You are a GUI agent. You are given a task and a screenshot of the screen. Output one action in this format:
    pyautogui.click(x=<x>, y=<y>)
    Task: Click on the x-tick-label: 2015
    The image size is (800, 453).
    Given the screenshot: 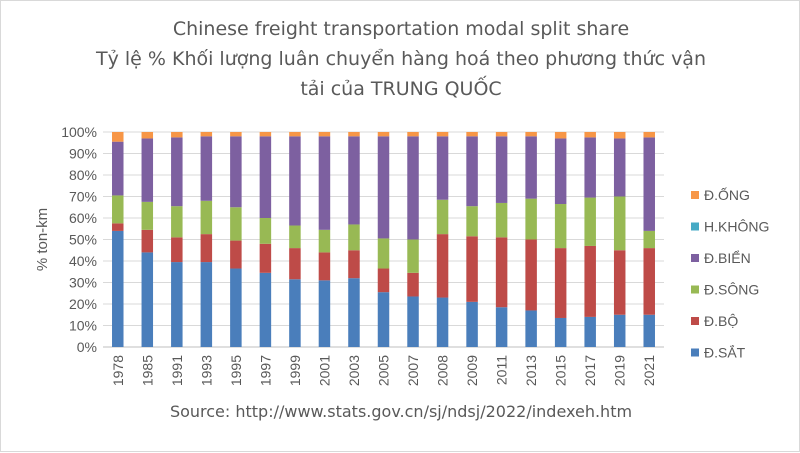 What is the action you would take?
    pyautogui.click(x=561, y=370)
    